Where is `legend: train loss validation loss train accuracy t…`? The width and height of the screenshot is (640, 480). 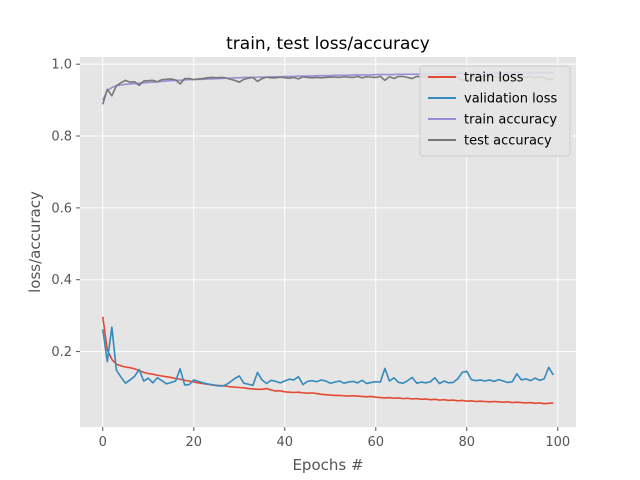 legend: train loss validation loss train accuracy t… is located at coordinates (495, 111).